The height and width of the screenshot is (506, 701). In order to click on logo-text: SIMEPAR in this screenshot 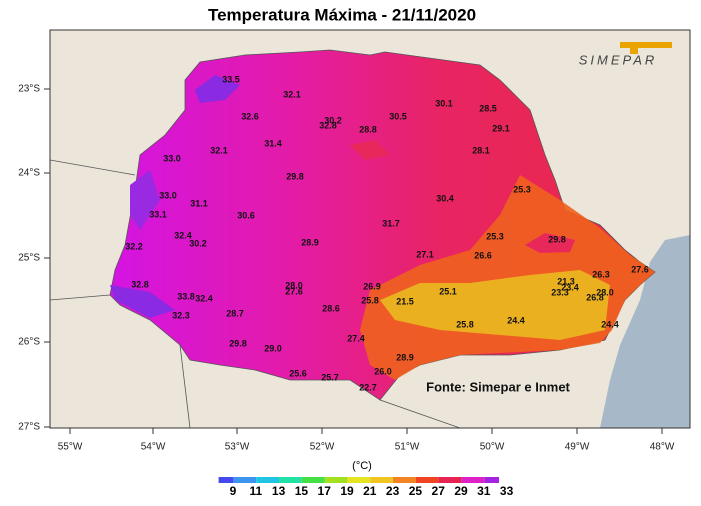, I will do `click(618, 59)`.